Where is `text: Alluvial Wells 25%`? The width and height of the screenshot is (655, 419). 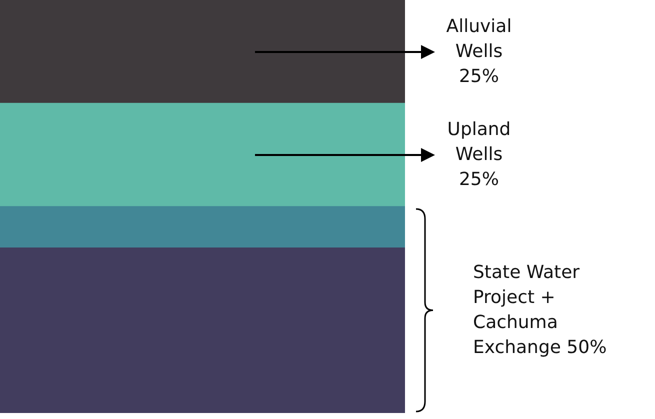
text: Alluvial Wells 25% is located at coordinates (479, 52).